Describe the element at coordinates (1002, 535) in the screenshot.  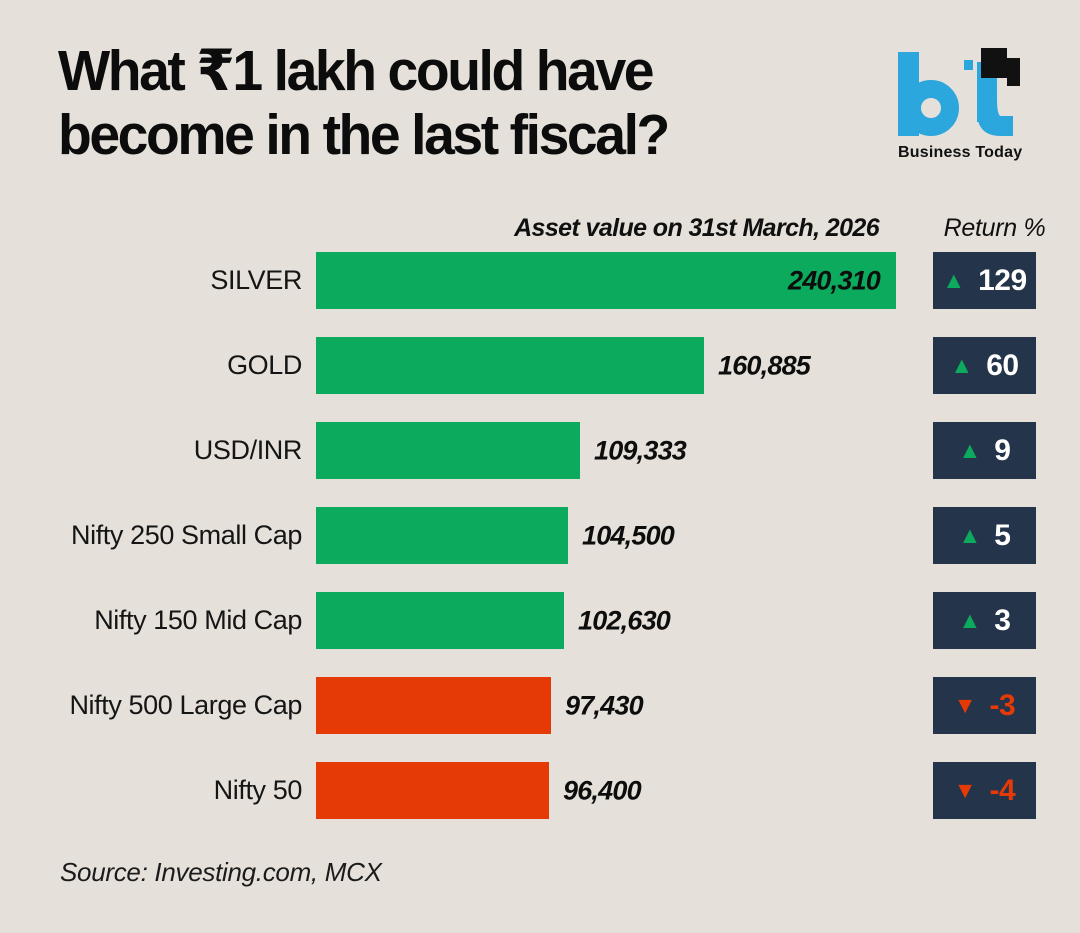
I see `return-value: 5` at that location.